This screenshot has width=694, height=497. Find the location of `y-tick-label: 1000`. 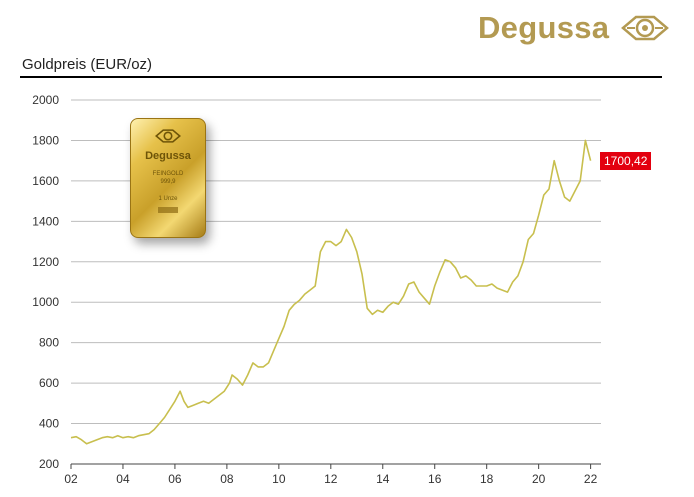

y-tick-label: 1000 is located at coordinates (45, 302).